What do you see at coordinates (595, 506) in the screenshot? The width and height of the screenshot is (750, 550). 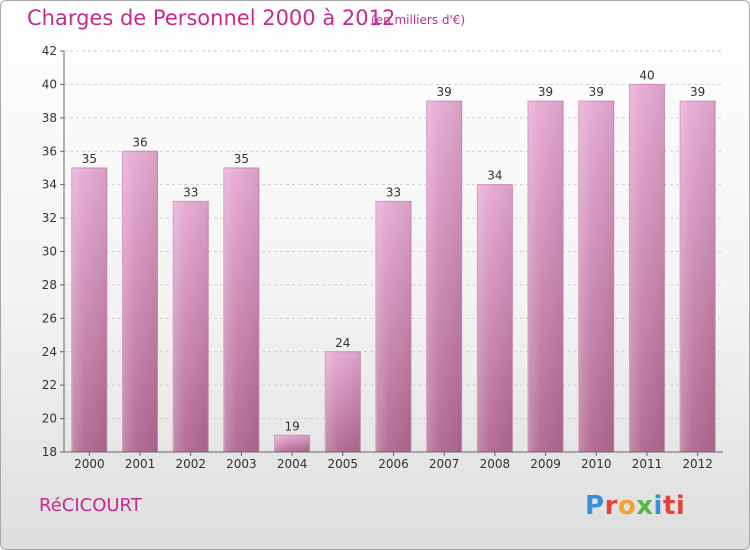 I see `logo-letter: P` at bounding box center [595, 506].